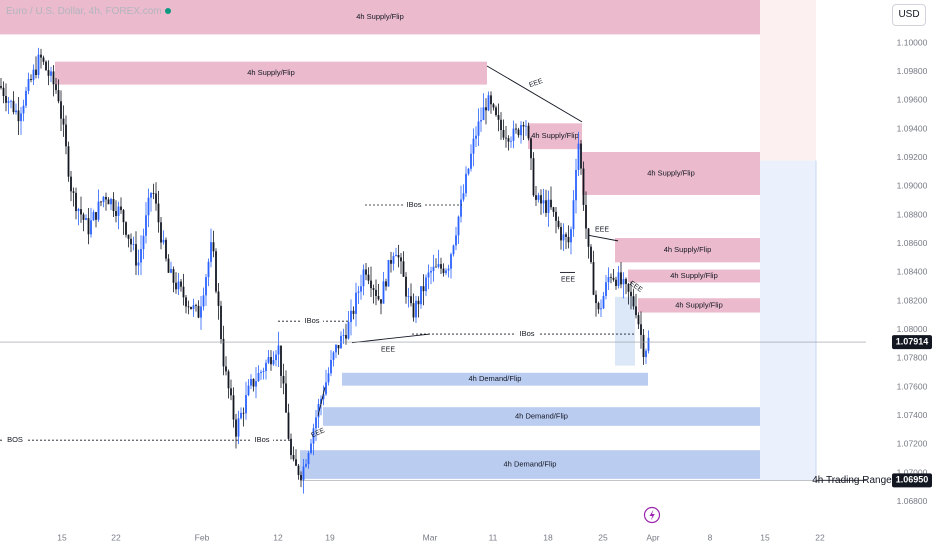 This screenshot has width=932, height=550. I want to click on y-tick-7: 1.08600, so click(912, 243).